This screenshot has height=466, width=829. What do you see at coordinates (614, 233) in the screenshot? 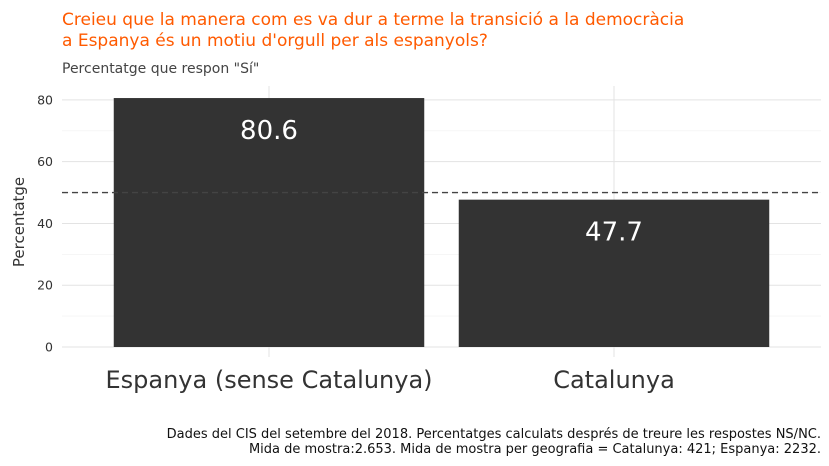
I see `data-label: 47.7` at bounding box center [614, 233].